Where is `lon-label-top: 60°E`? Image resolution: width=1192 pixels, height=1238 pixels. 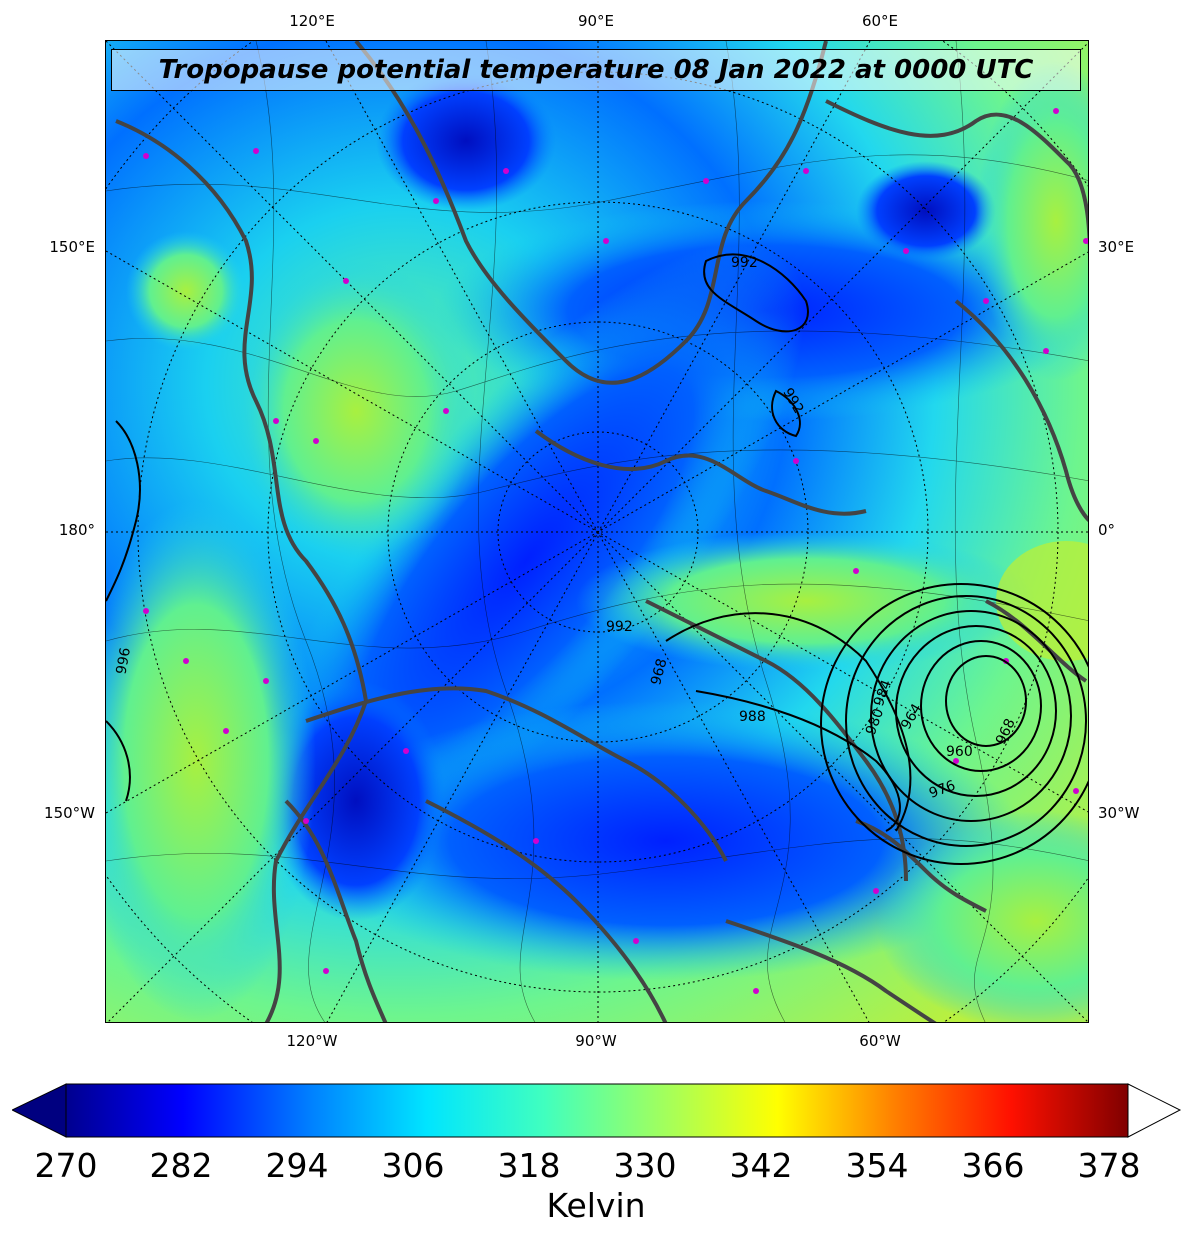
lon-label-top: 60°E is located at coordinates (880, 21).